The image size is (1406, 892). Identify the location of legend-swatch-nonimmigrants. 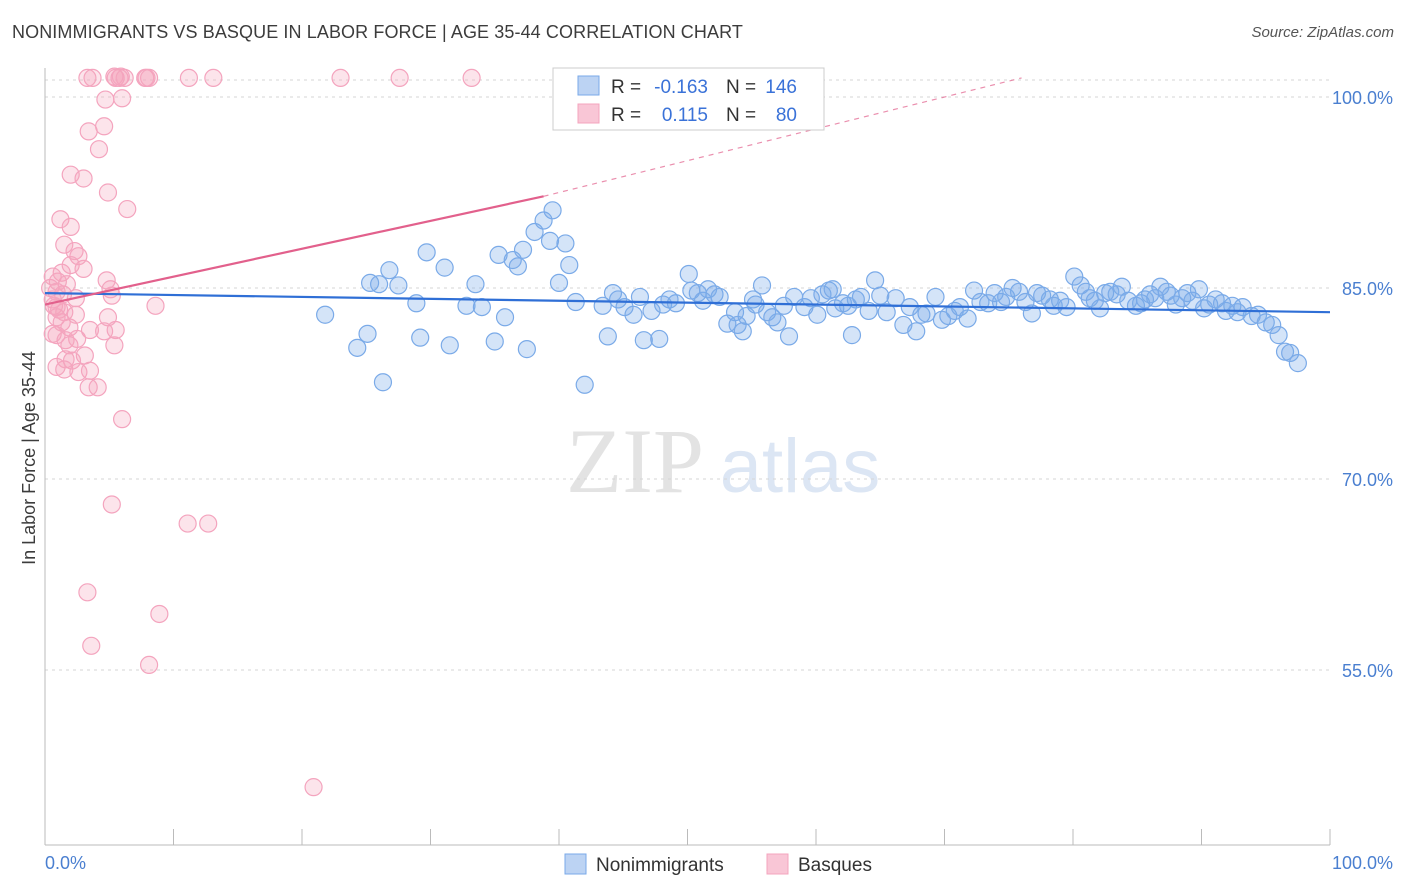
(575, 864).